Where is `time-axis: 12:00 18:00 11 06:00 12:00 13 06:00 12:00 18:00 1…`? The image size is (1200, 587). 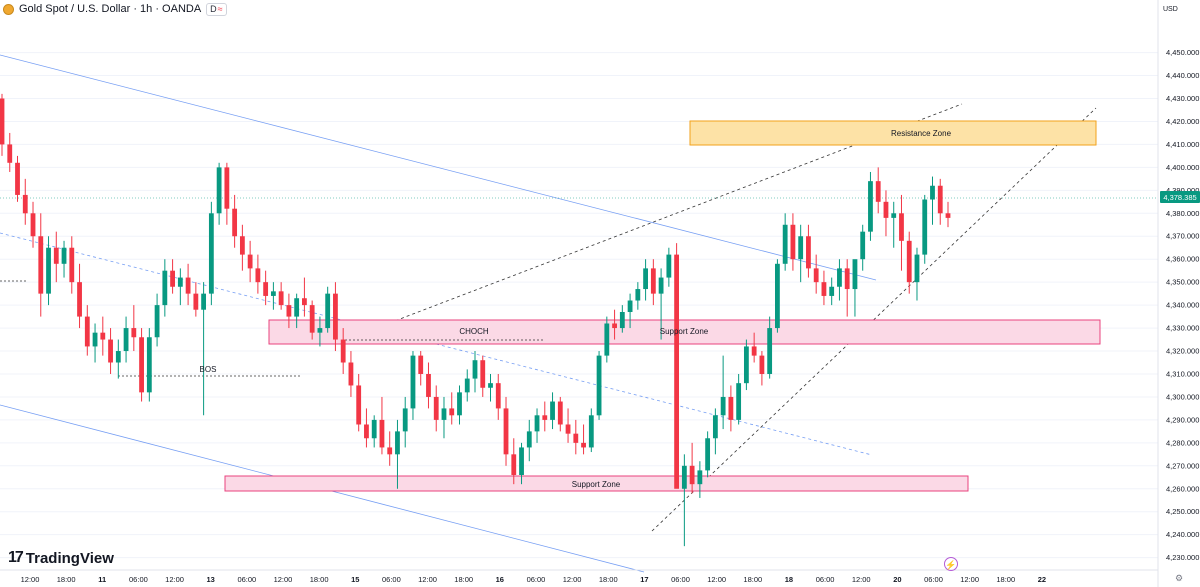
time-axis: 12:00 18:00 11 06:00 12:00 13 06:00 12:00 18:00 1… is located at coordinates (533, 579).